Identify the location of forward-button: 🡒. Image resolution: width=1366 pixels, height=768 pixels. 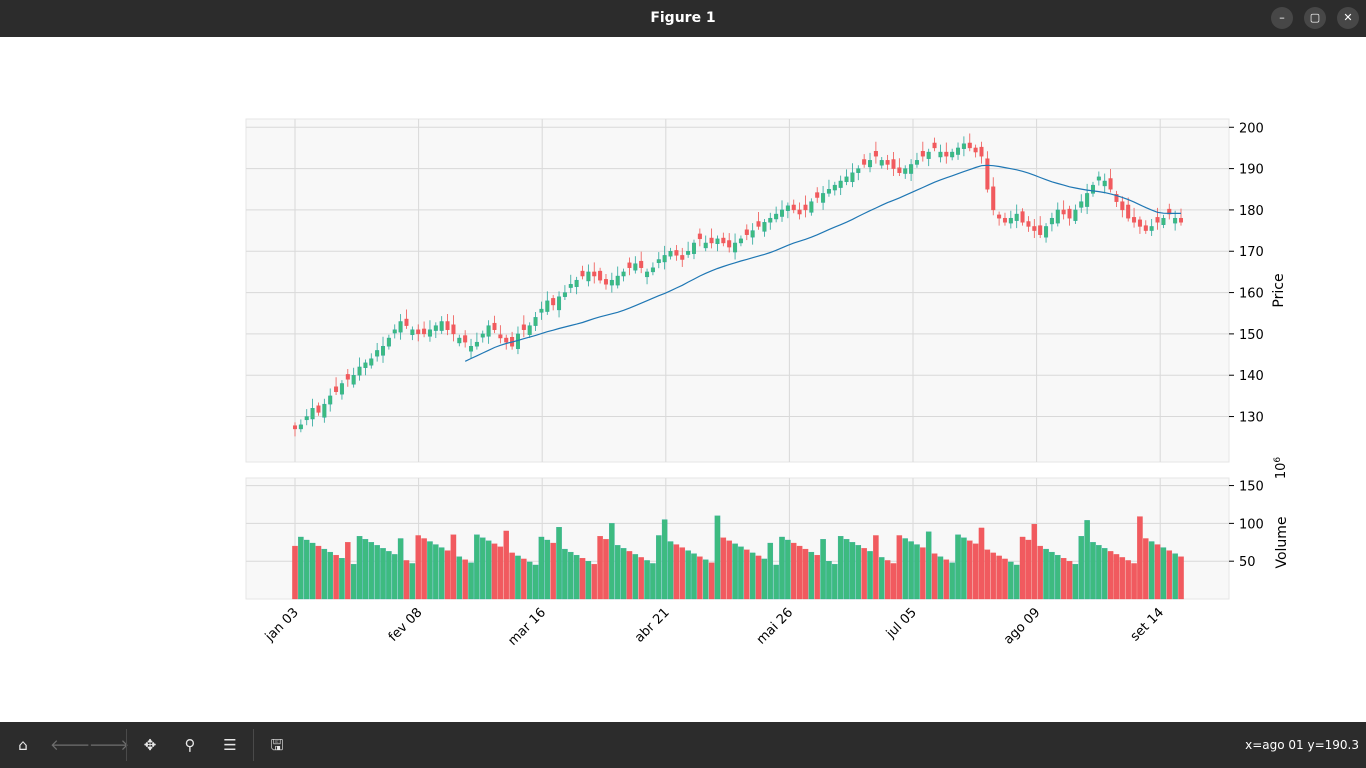
(109, 745).